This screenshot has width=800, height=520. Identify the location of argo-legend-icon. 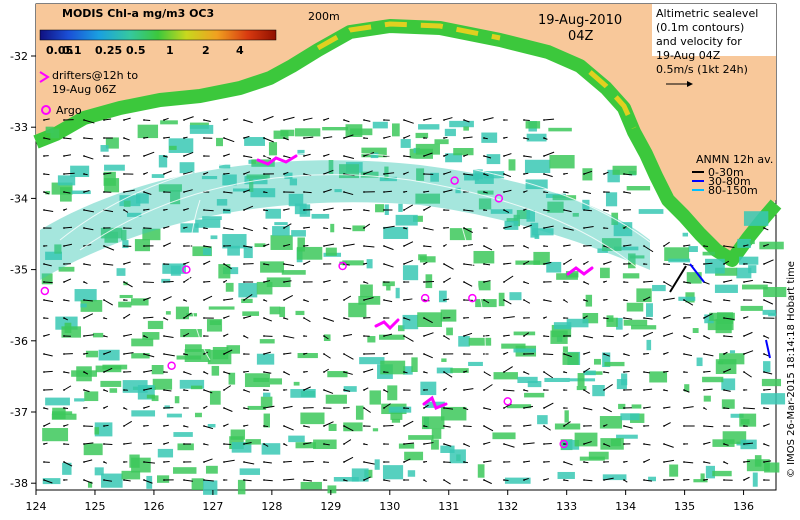
(46, 110).